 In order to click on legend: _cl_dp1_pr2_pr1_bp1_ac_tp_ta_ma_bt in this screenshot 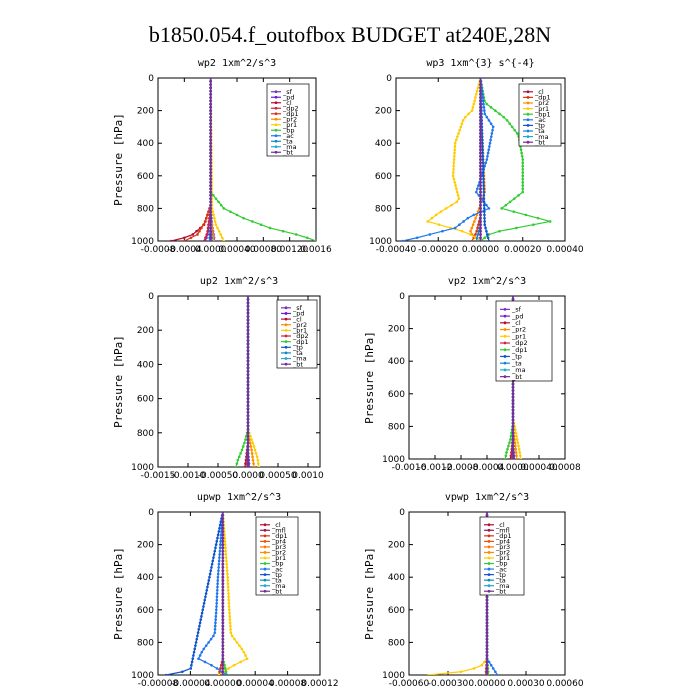, I will do `click(540, 114)`.